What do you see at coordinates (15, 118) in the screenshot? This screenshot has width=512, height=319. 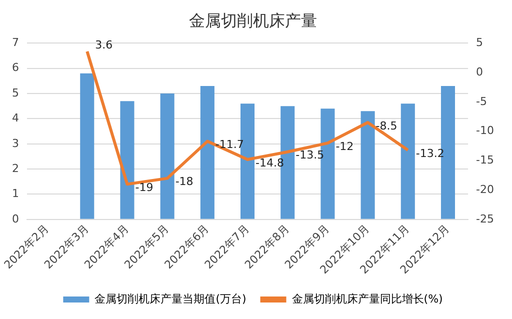 I see `y-tick-label: 4` at bounding box center [15, 118].